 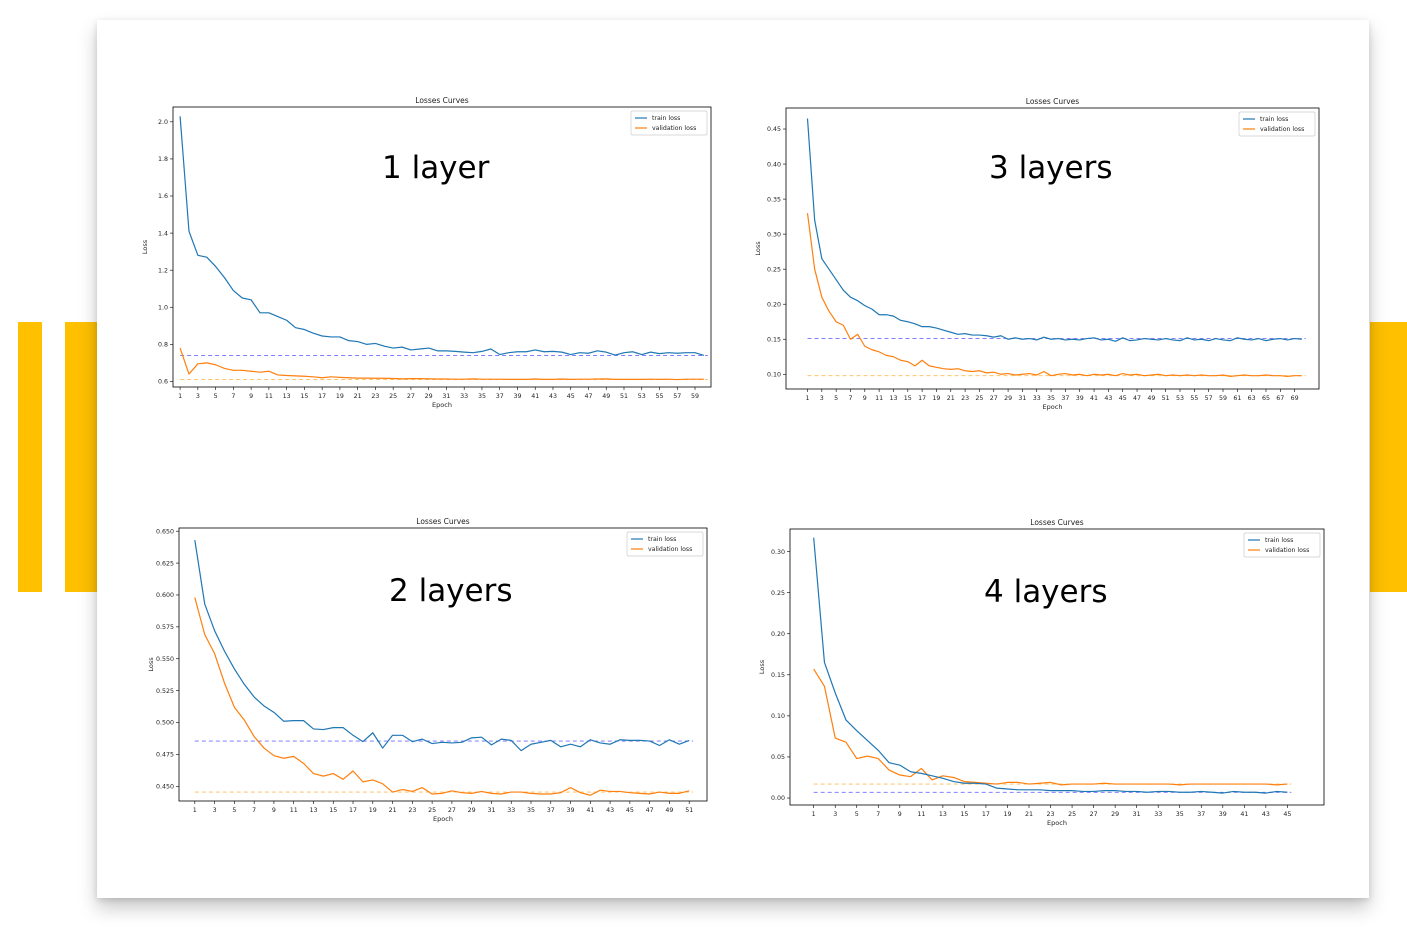 I want to click on y-tick-label: 0.650, so click(x=165, y=531).